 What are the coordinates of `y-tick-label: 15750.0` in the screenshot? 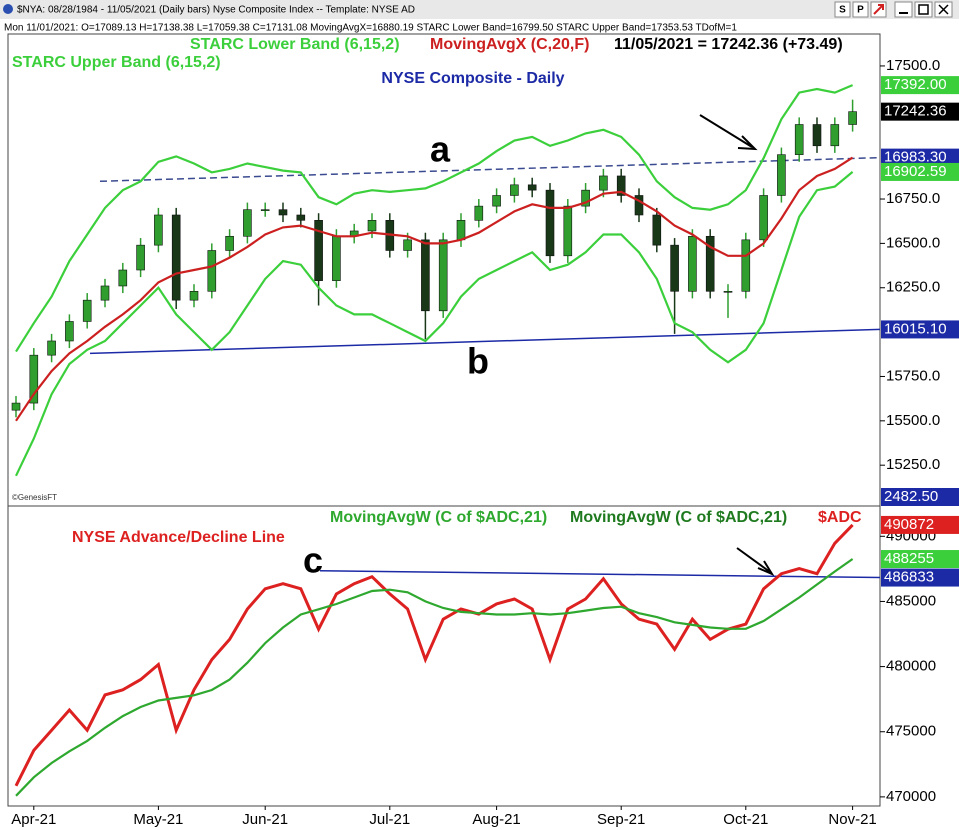 It's located at (913, 375).